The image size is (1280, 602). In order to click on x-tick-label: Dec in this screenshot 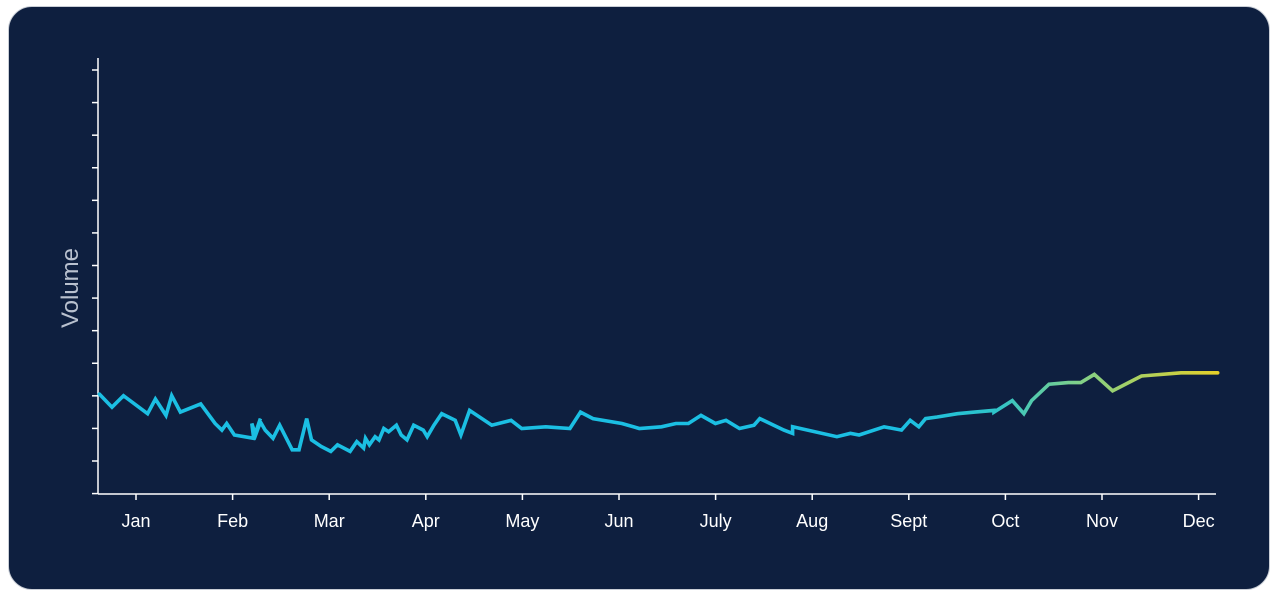, I will do `click(1199, 521)`.